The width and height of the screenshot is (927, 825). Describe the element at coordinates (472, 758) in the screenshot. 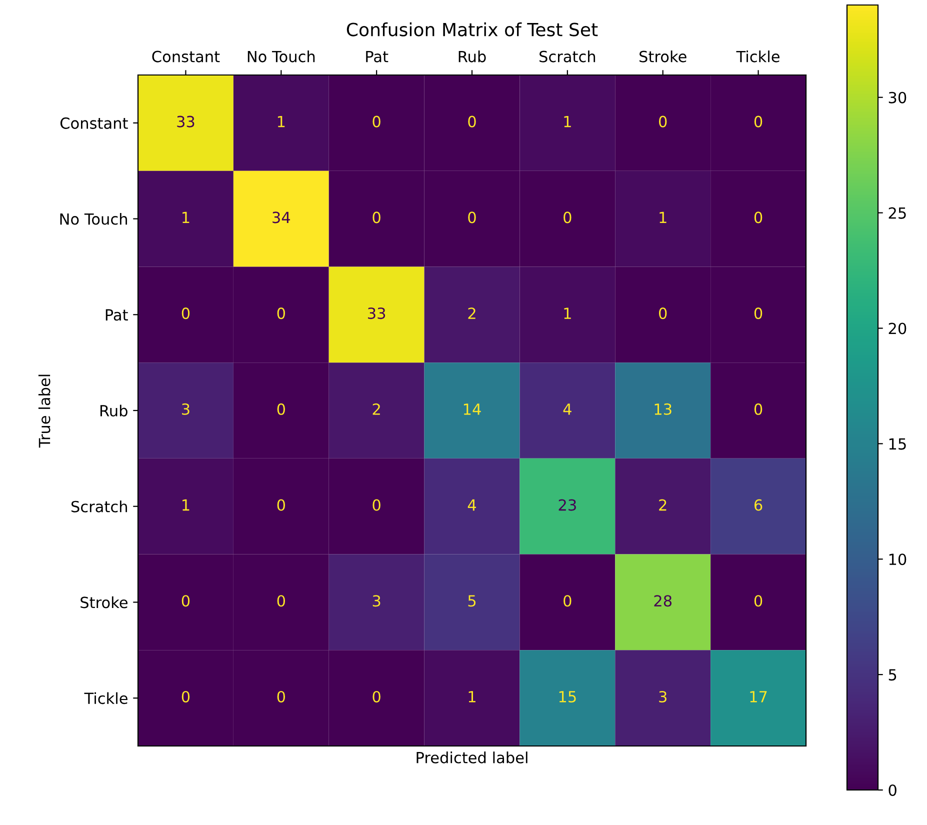

I see `x-axis-title: Predicted label` at that location.